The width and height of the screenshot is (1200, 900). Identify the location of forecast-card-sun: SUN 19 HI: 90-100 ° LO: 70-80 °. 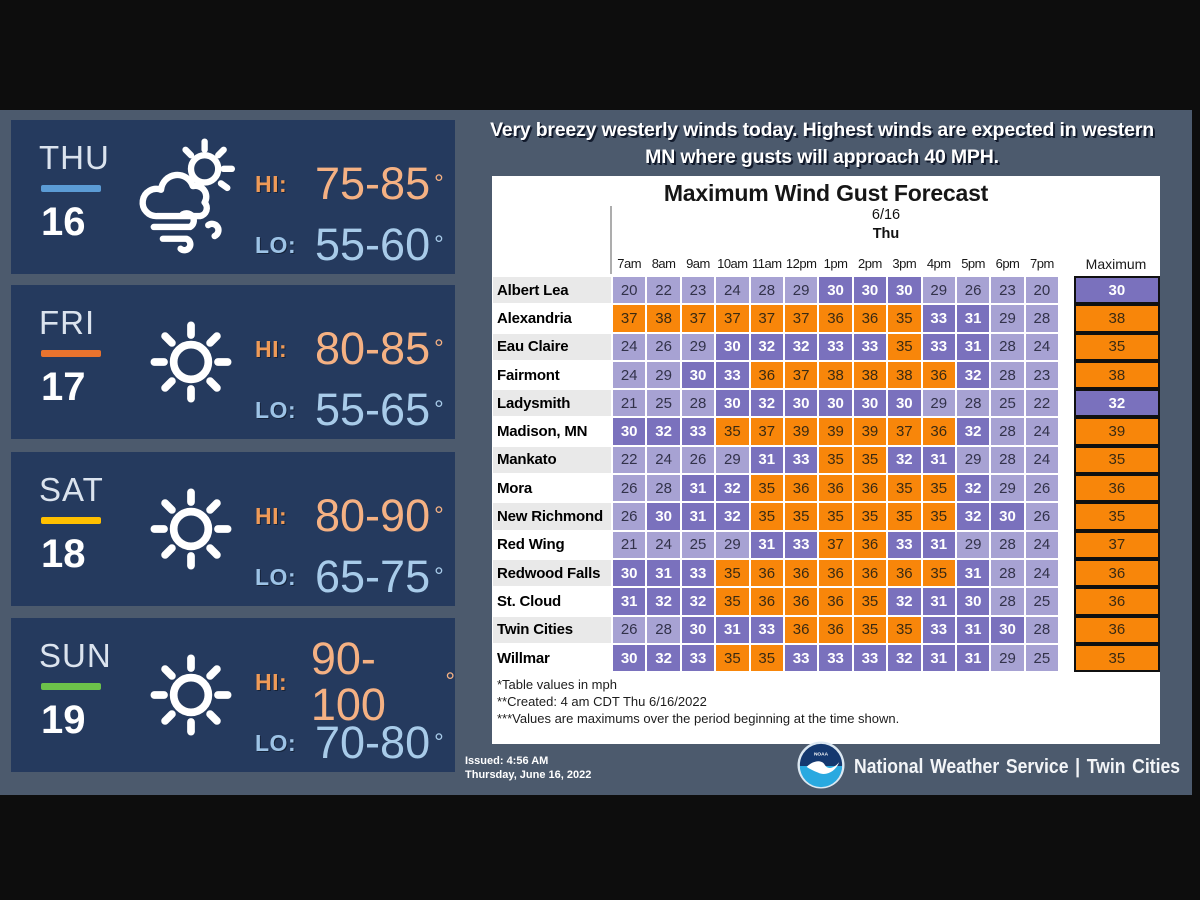
(233, 695).